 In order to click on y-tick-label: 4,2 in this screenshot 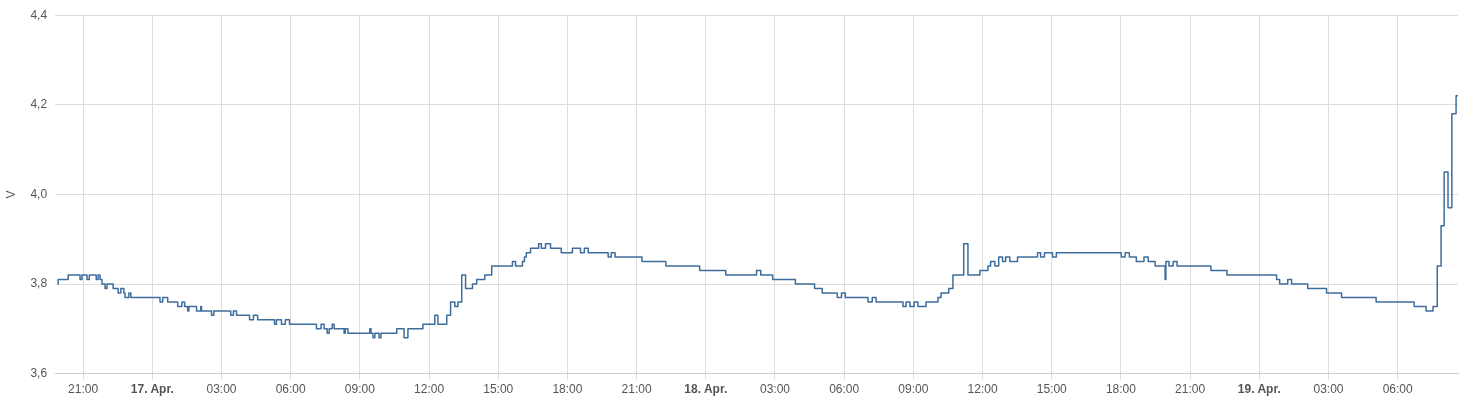, I will do `click(39, 104)`.